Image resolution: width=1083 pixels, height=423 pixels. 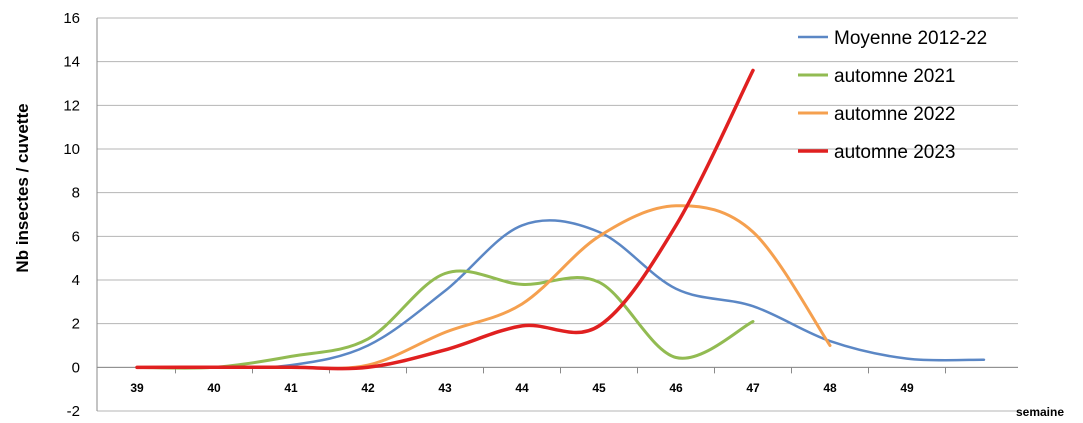 I want to click on x-tick-label: 40, so click(x=214, y=388).